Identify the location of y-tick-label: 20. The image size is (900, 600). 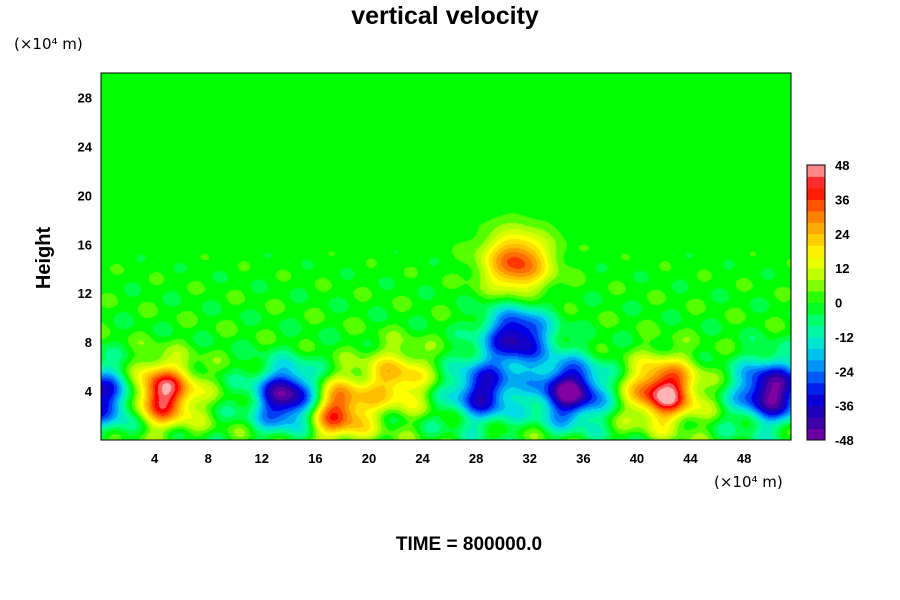
(85, 195).